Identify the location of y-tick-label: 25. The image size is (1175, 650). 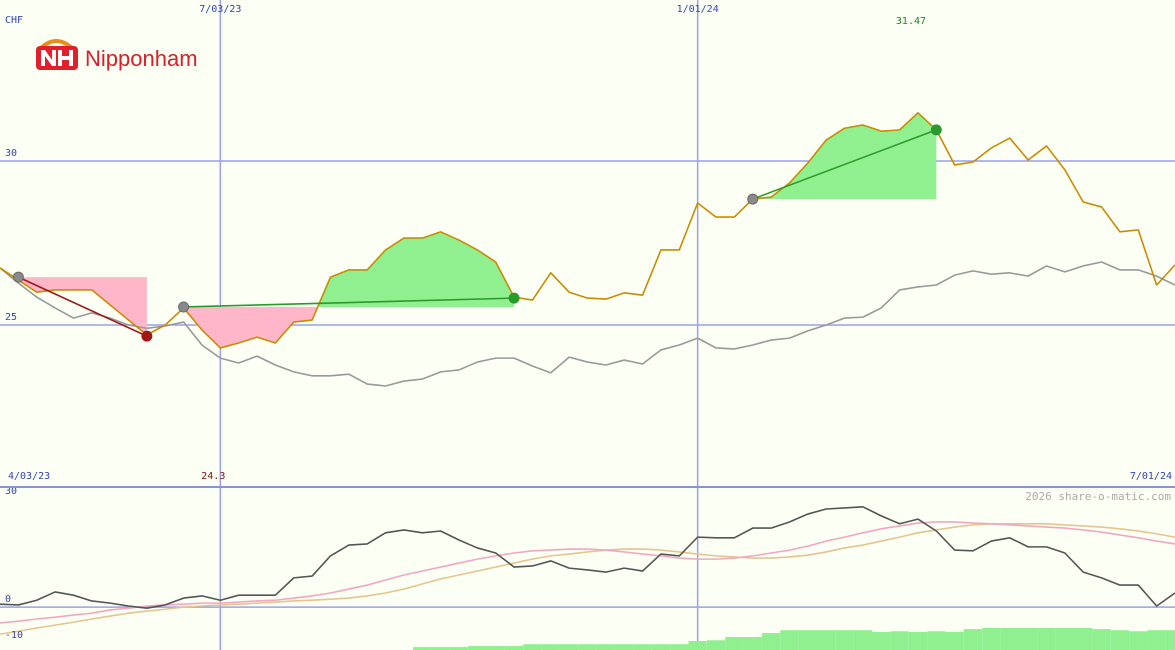
(11, 317).